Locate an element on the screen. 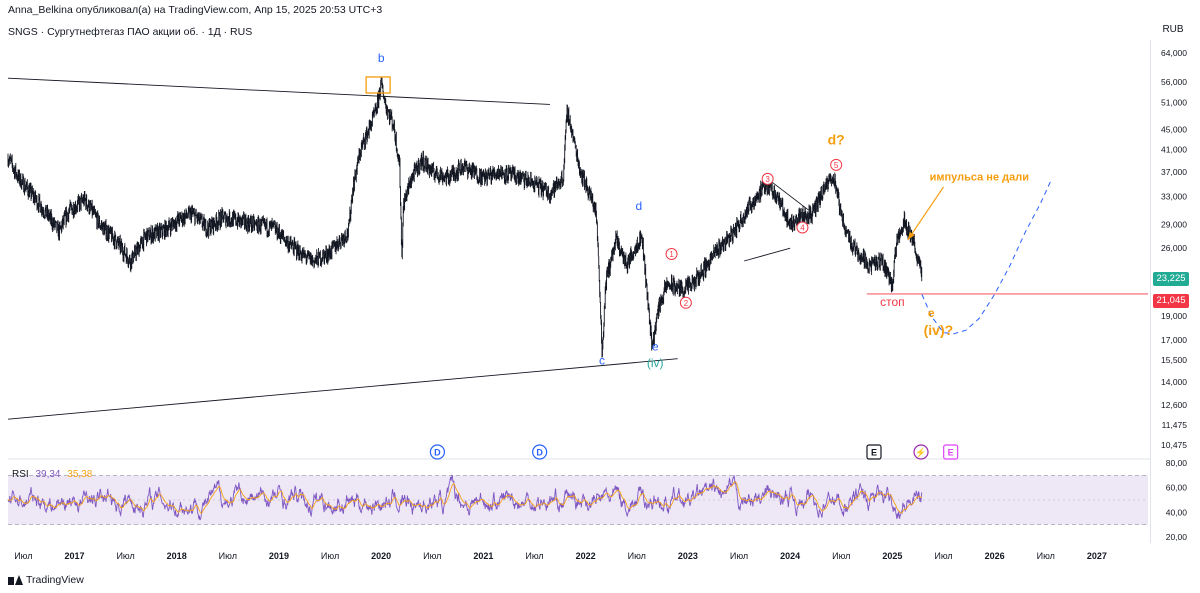  projection-line is located at coordinates (986, 257).